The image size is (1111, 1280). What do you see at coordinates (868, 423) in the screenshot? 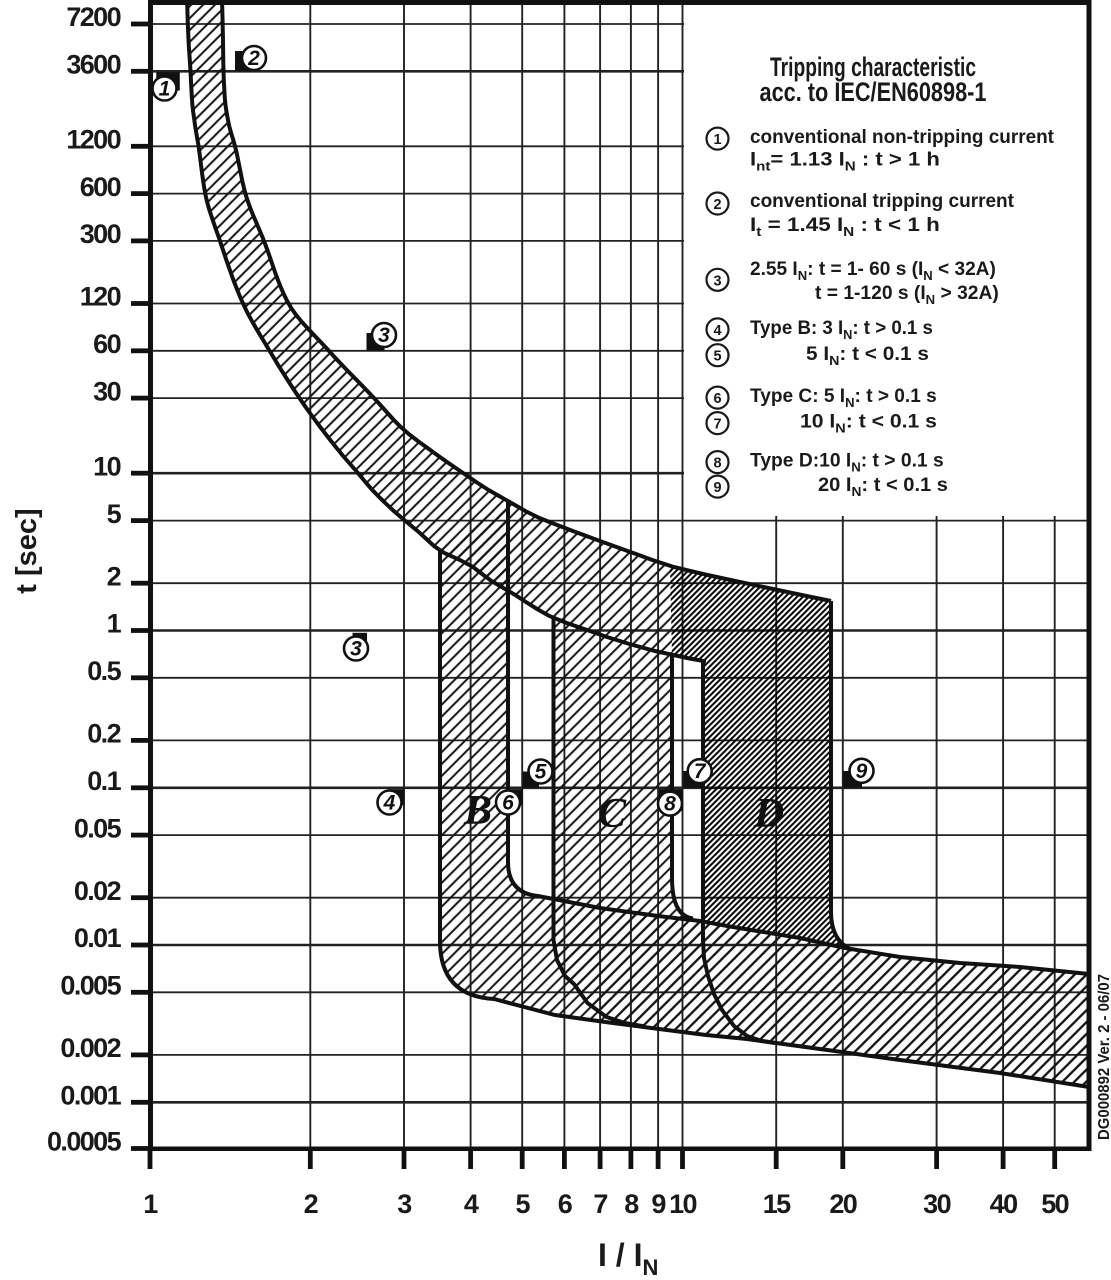
I see `svg-text: 10 IN: t < 0.1 s` at bounding box center [868, 423].